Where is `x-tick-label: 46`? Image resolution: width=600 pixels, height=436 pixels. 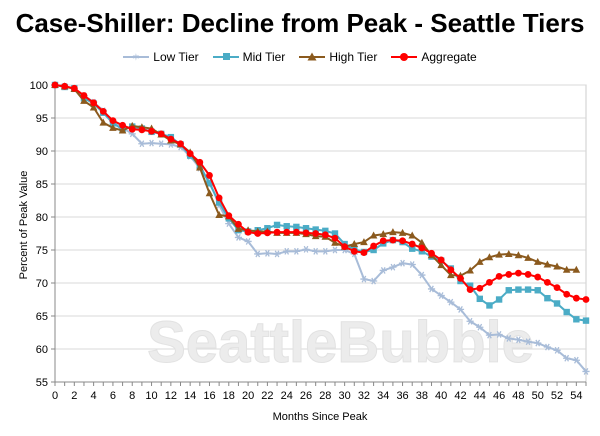
x-tick-label: 46 is located at coordinates (499, 396).